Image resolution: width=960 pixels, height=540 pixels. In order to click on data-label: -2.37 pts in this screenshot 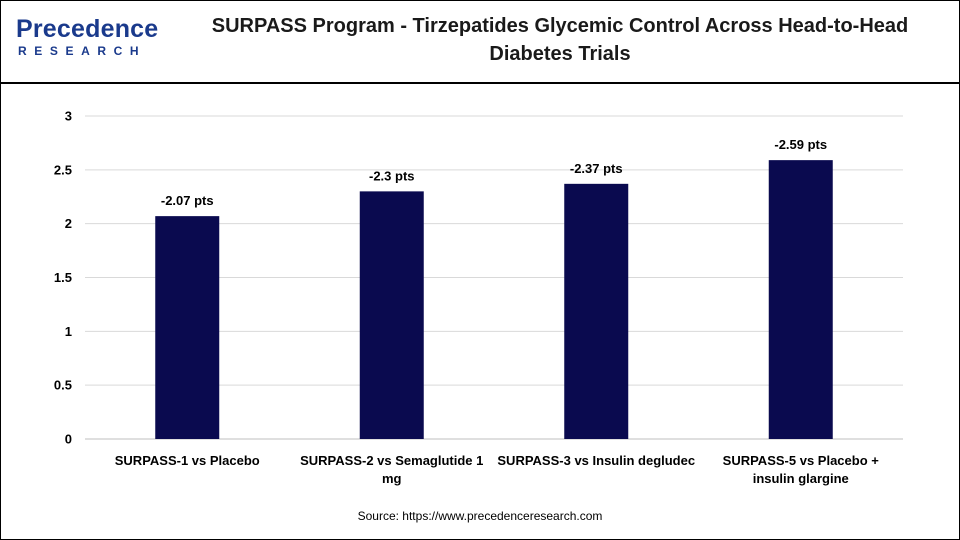, I will do `click(596, 168)`.